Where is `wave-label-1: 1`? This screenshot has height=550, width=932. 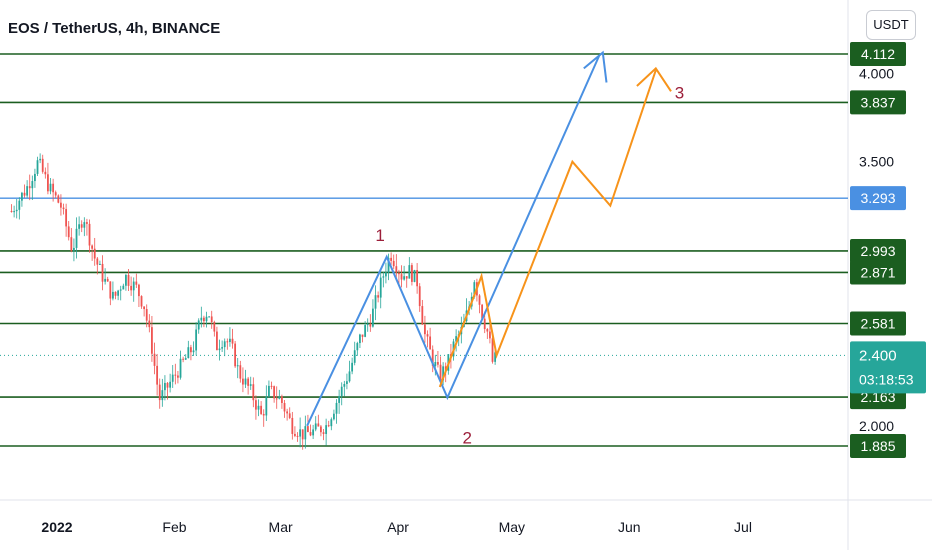 wave-label-1: 1 is located at coordinates (379, 235).